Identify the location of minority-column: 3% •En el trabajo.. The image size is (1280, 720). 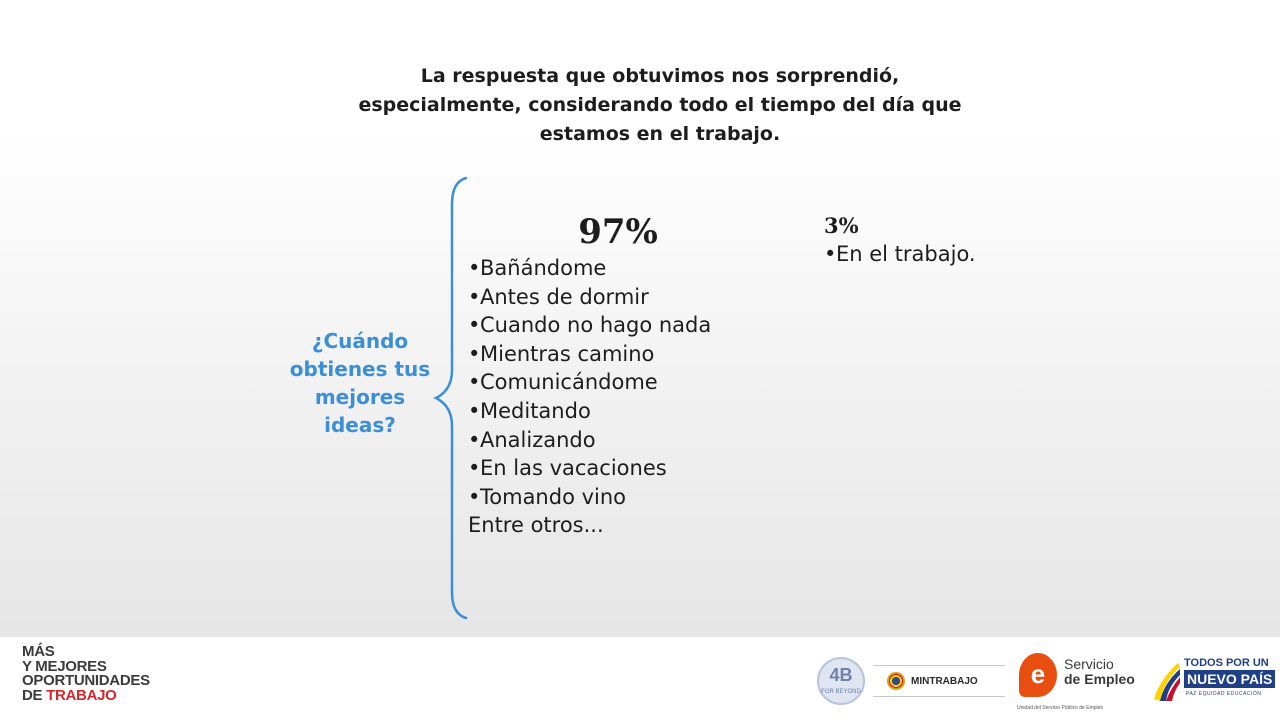
(900, 240).